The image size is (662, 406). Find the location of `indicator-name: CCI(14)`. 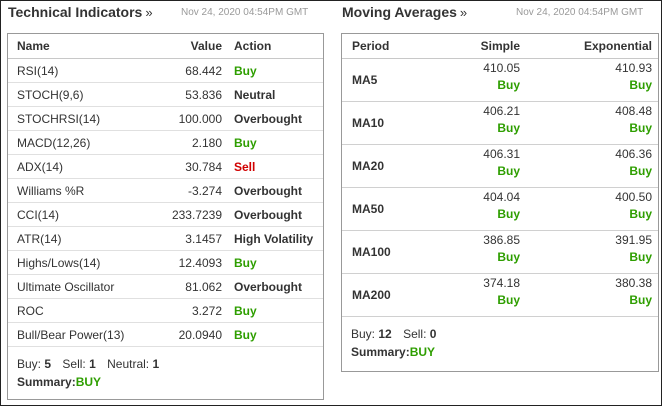

indicator-name: CCI(14) is located at coordinates (75, 214).